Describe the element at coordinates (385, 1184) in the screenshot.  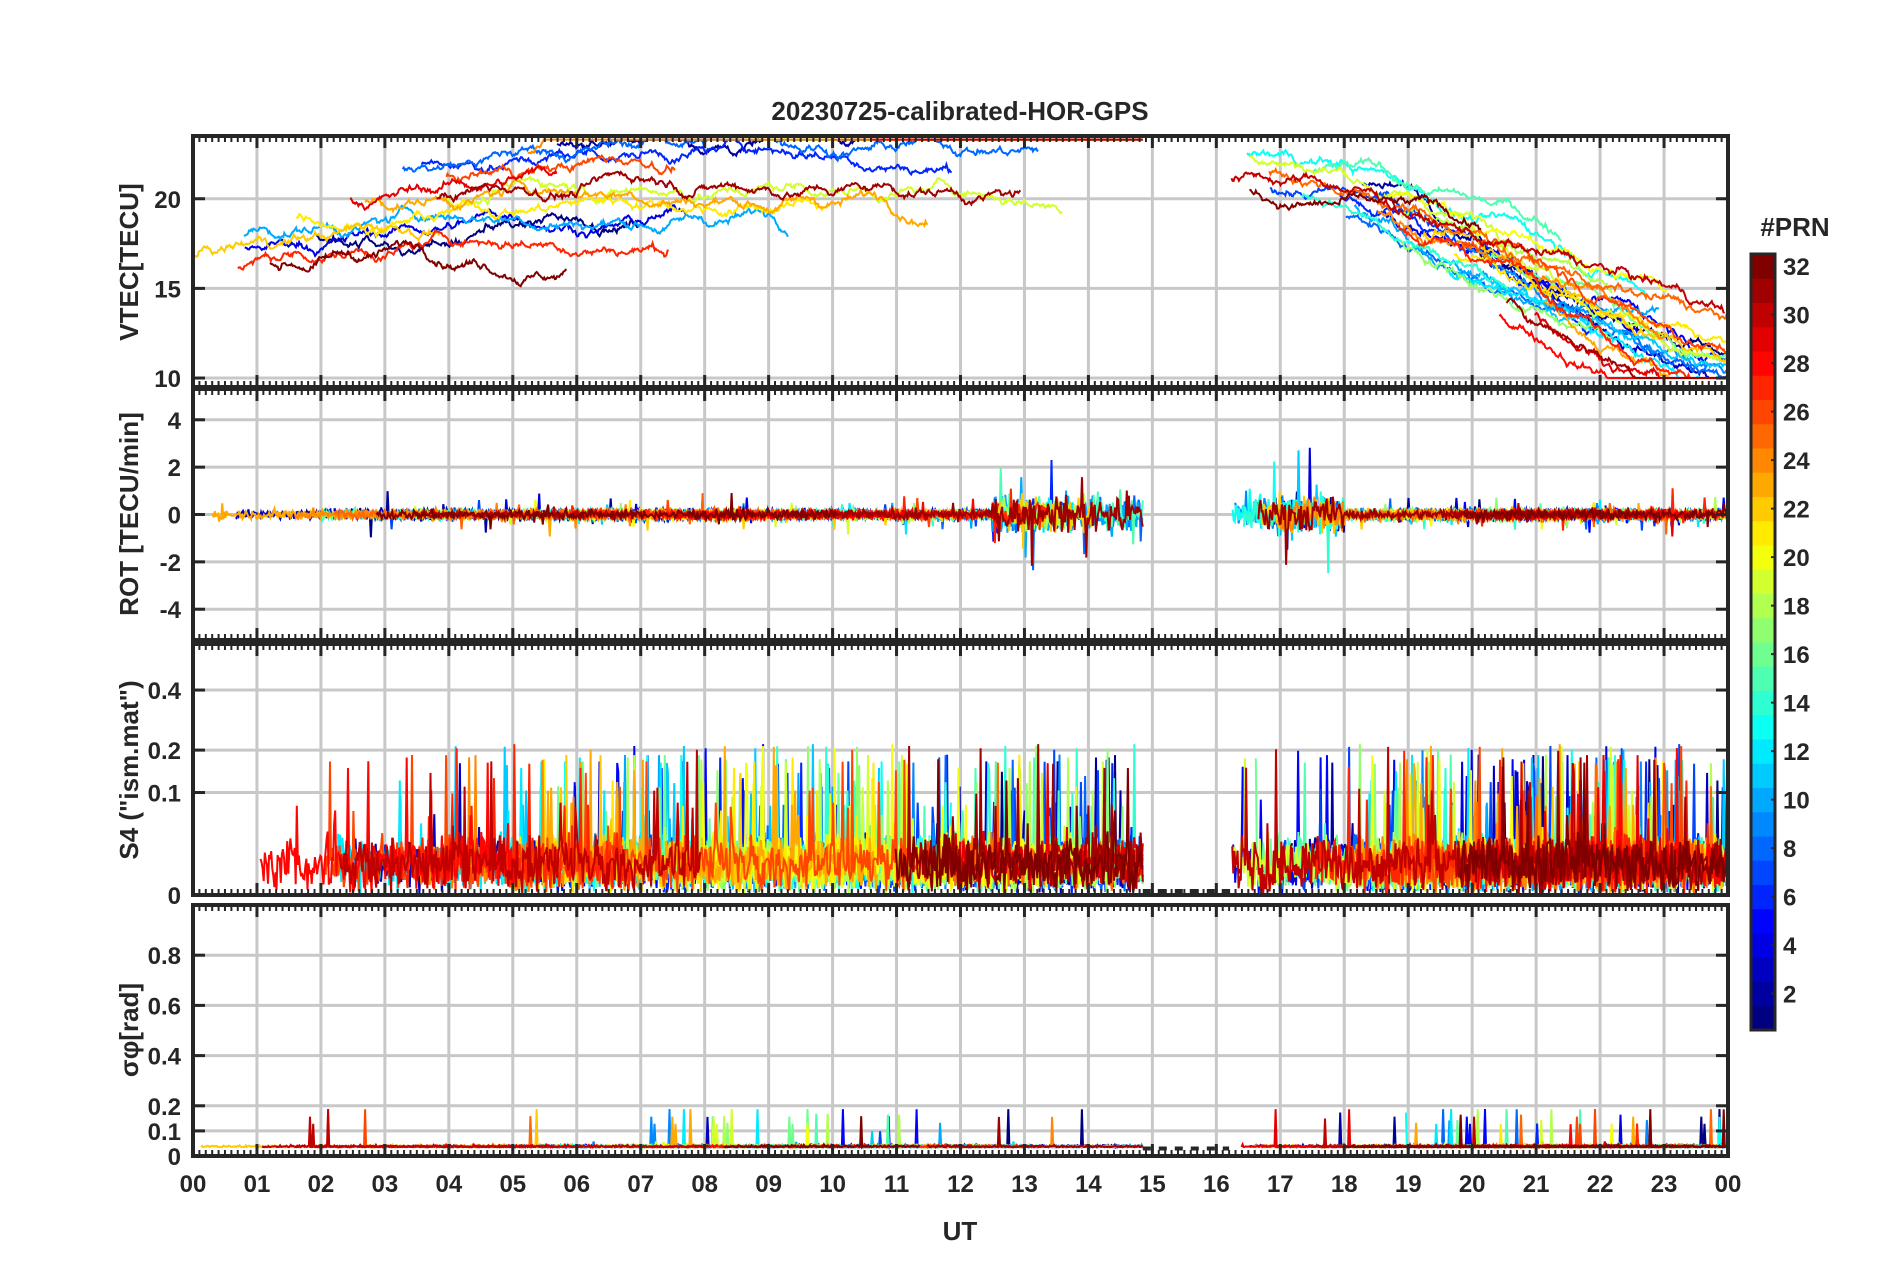
I see `x-tick-label: 03` at that location.